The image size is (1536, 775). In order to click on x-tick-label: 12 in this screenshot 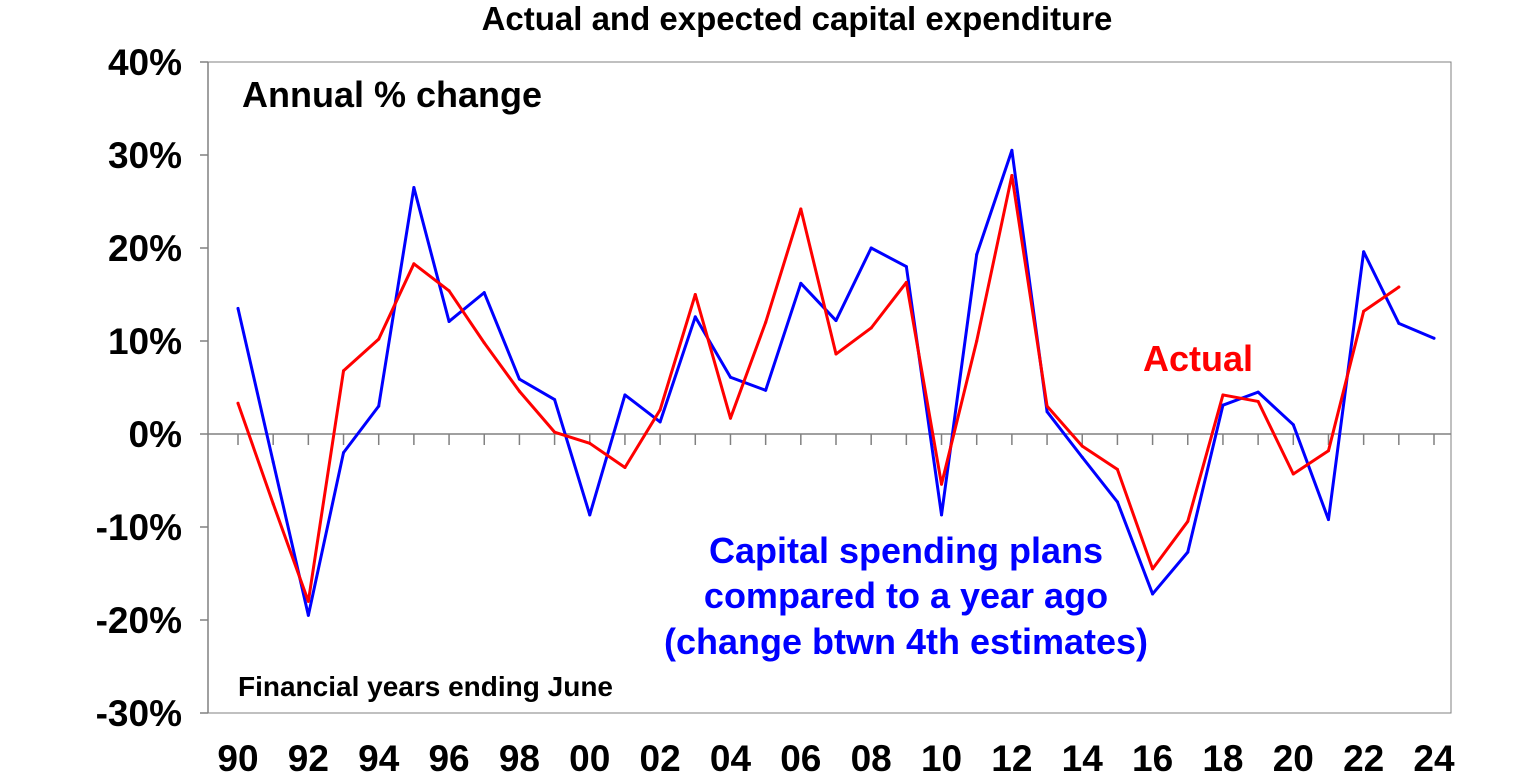, I will do `click(1011, 756)`.